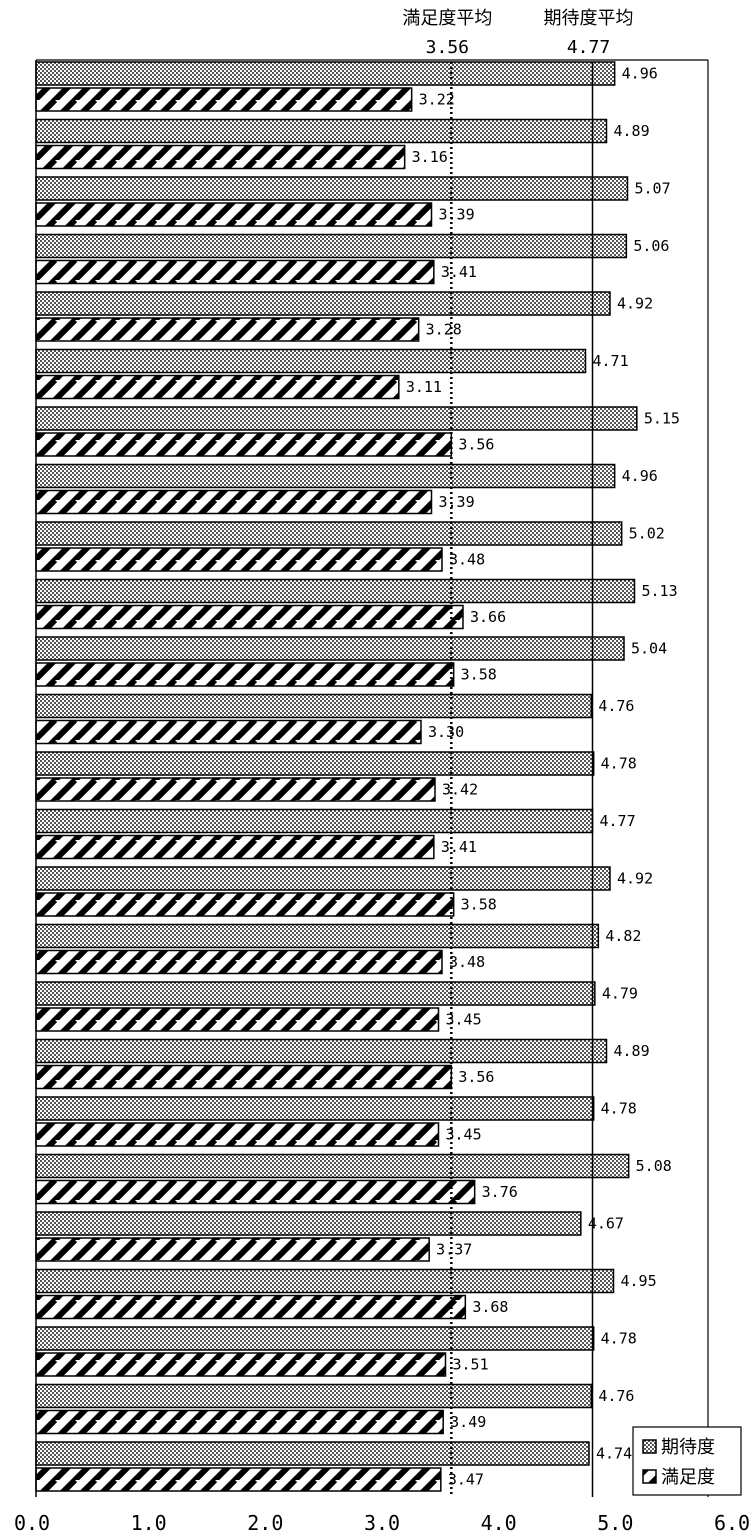  Describe the element at coordinates (471, 1365) in the screenshot. I see `satisfaction-value-label-23: 3.51` at that location.